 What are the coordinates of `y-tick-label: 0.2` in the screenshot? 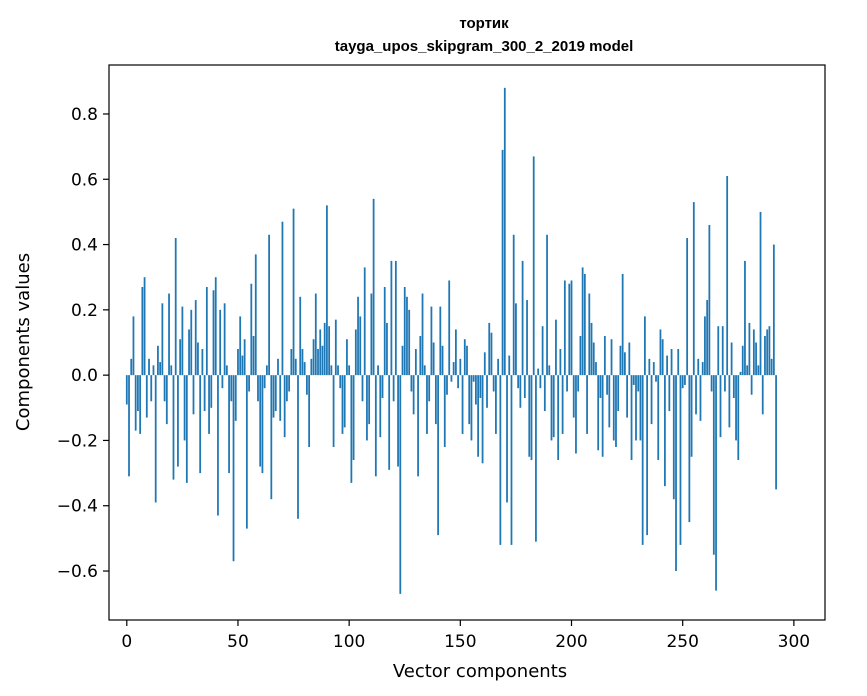 It's located at (84, 311).